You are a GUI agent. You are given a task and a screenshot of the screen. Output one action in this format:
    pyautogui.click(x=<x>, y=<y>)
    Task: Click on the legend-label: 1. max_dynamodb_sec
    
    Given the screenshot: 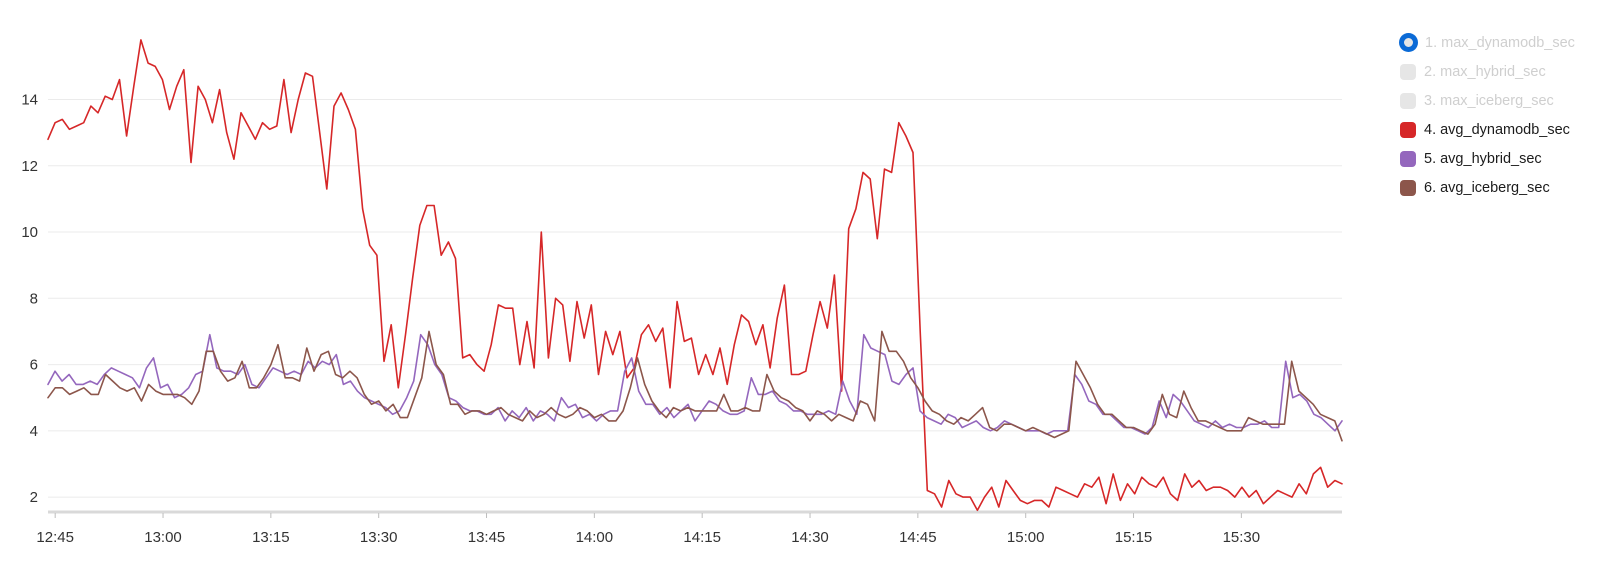 What is the action you would take?
    pyautogui.click(x=1500, y=42)
    